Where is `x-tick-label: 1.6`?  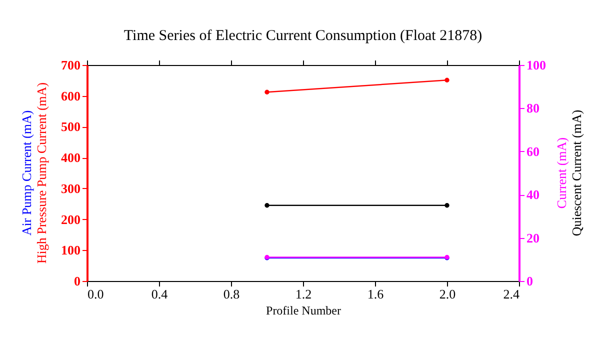 x-tick-label: 1.6 is located at coordinates (375, 294).